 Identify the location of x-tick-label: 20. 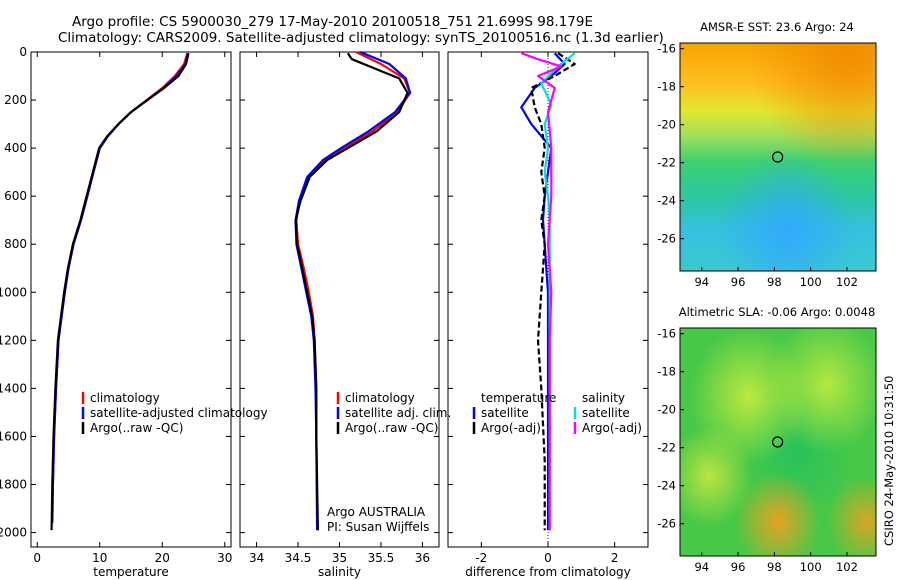
(162, 558).